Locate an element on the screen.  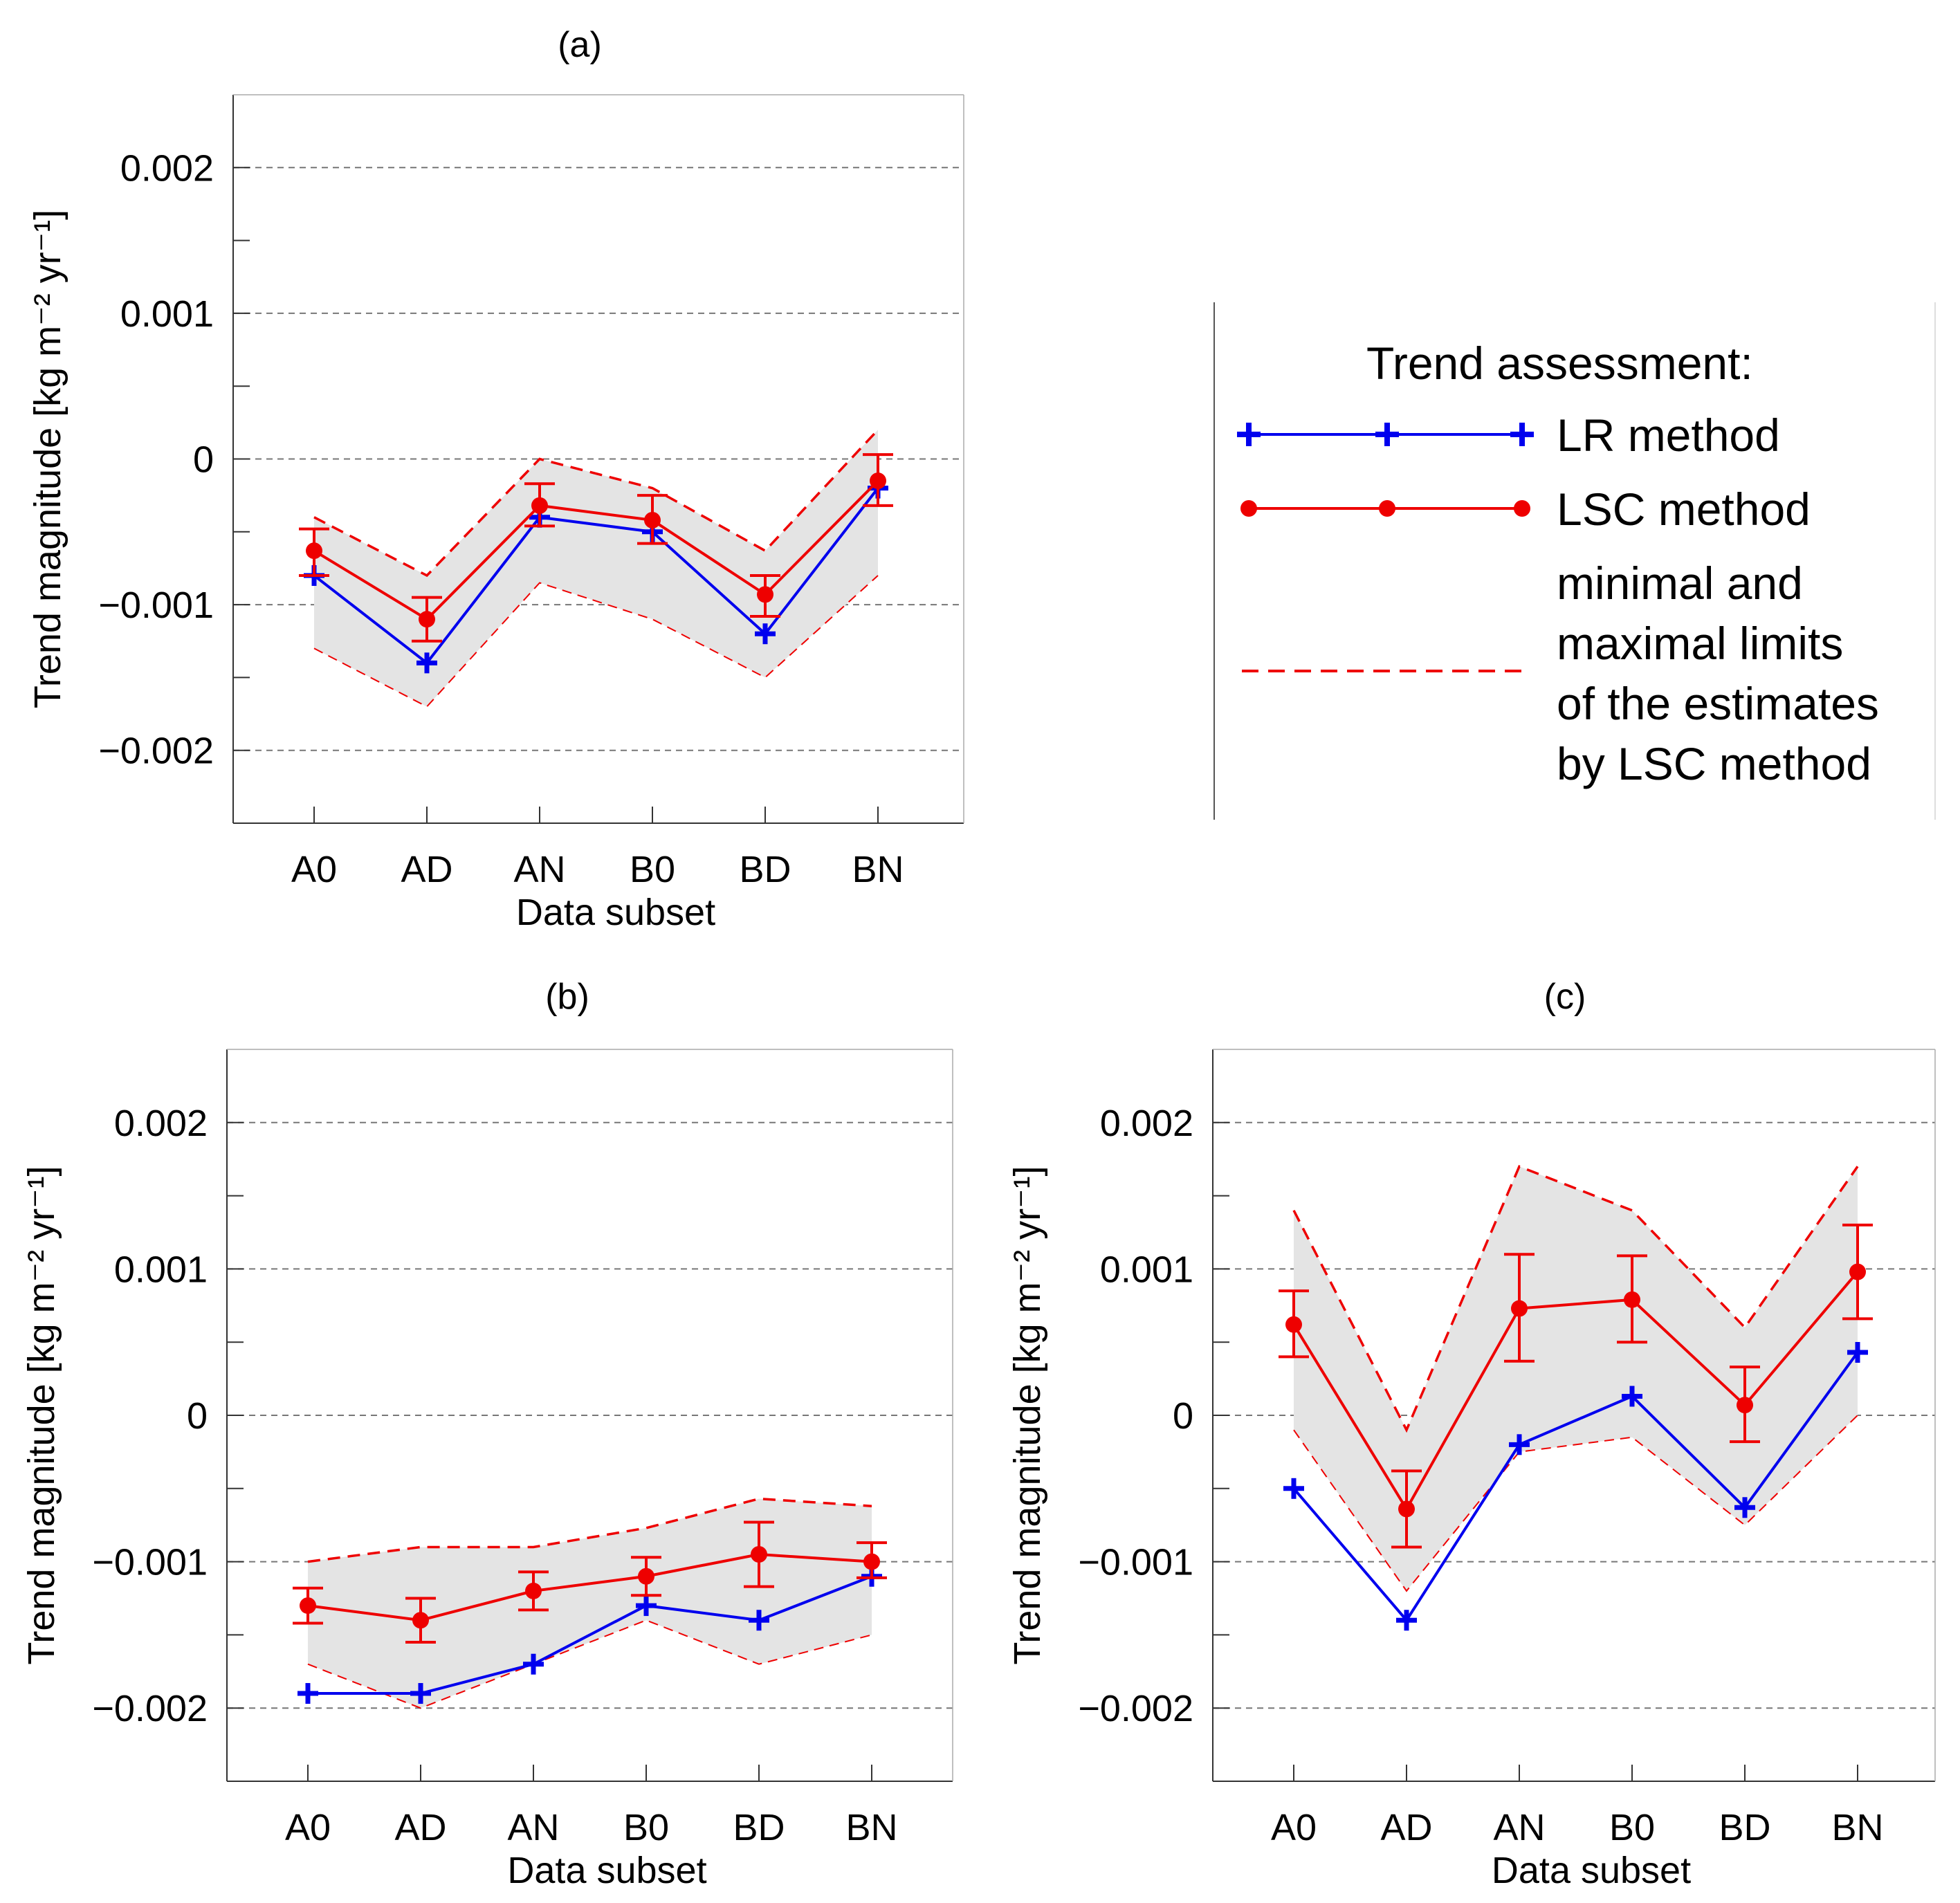
legend-limits-label-2: maximal limits is located at coordinates (1700, 643).